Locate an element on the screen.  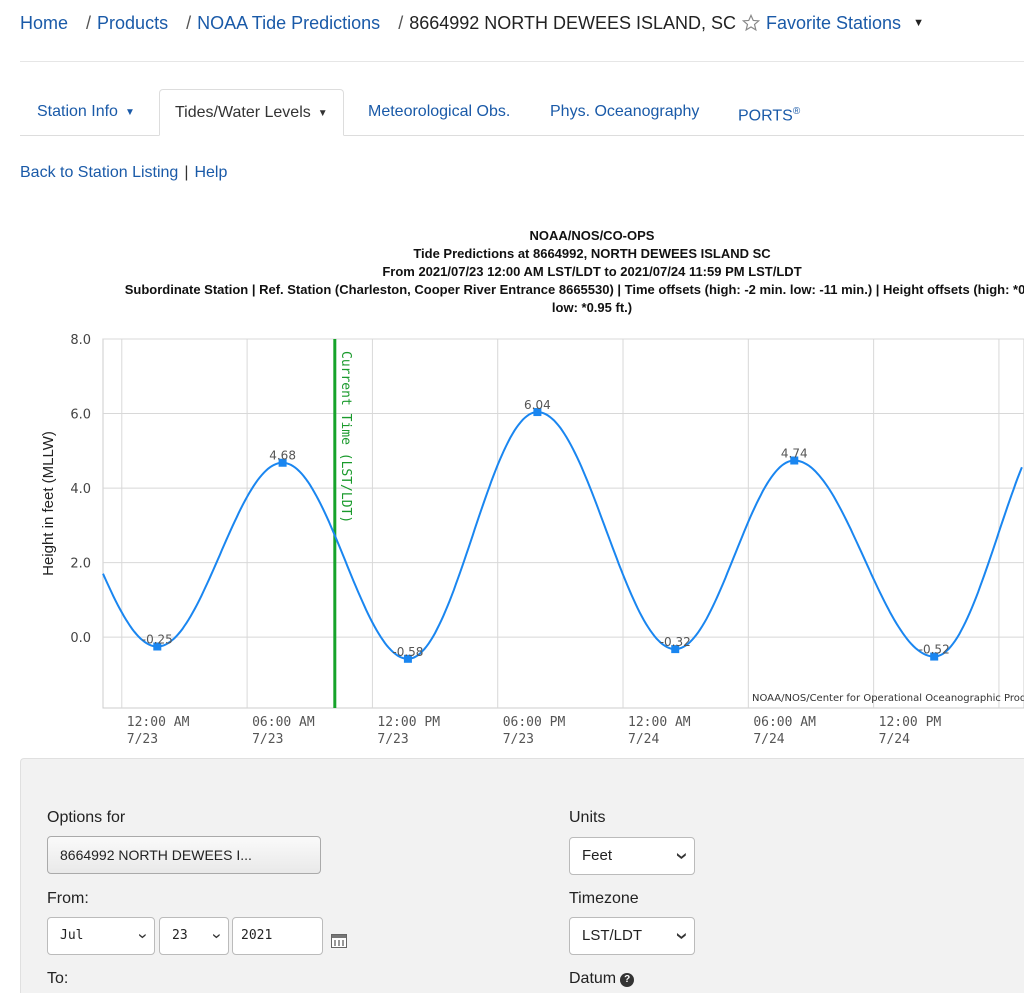
help-icon: ? is located at coordinates (627, 980).